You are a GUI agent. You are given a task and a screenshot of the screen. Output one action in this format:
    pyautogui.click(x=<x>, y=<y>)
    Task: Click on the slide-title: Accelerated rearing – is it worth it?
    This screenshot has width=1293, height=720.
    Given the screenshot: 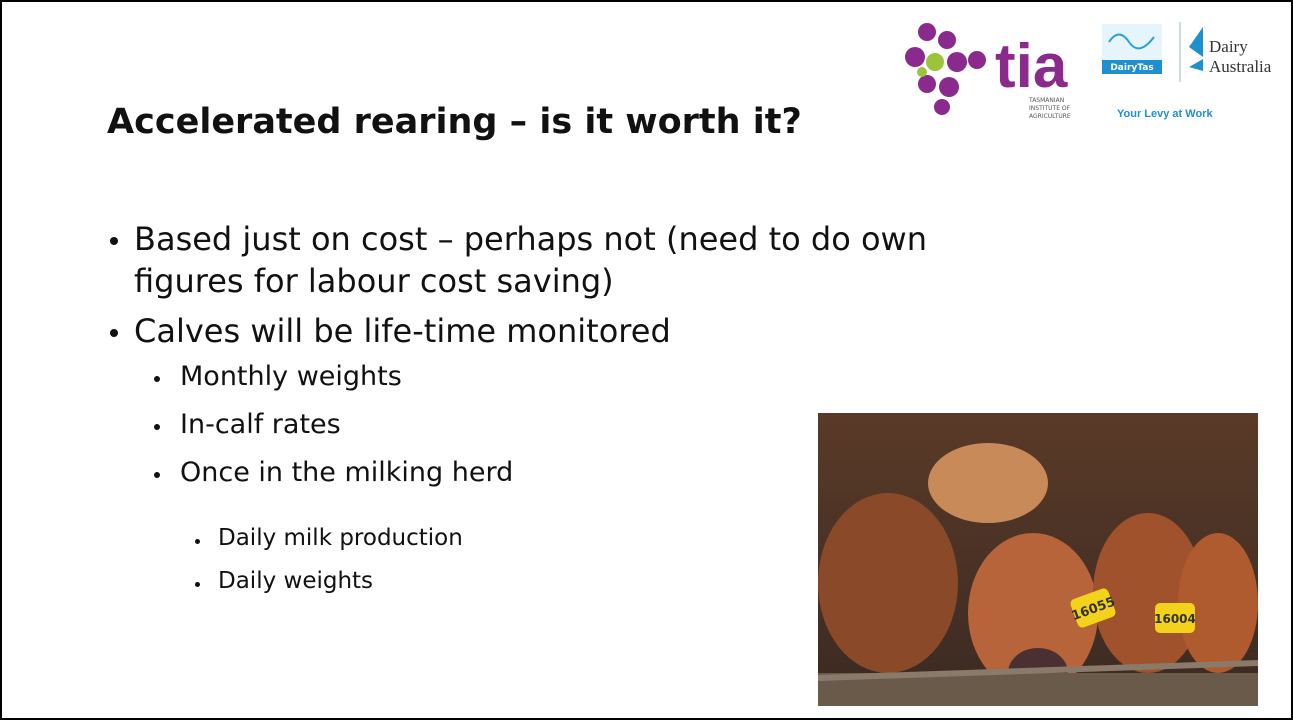 What is the action you would take?
    pyautogui.click(x=454, y=122)
    